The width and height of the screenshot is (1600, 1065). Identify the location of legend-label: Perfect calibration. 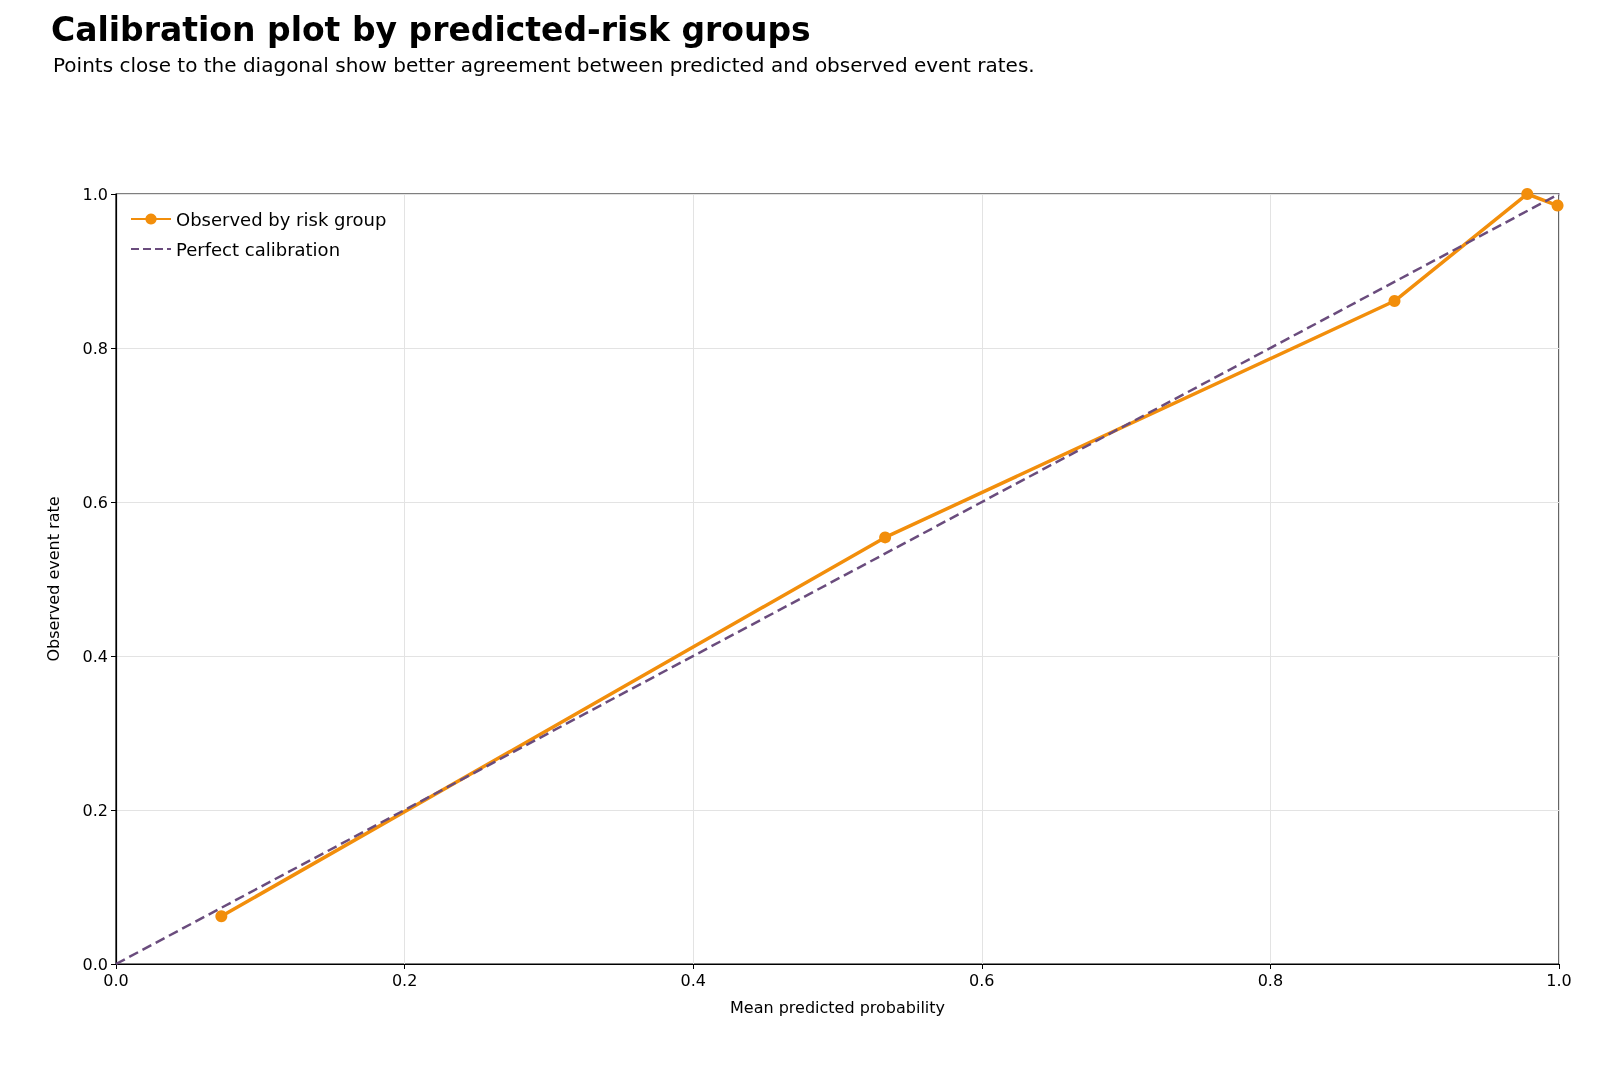
(258, 249).